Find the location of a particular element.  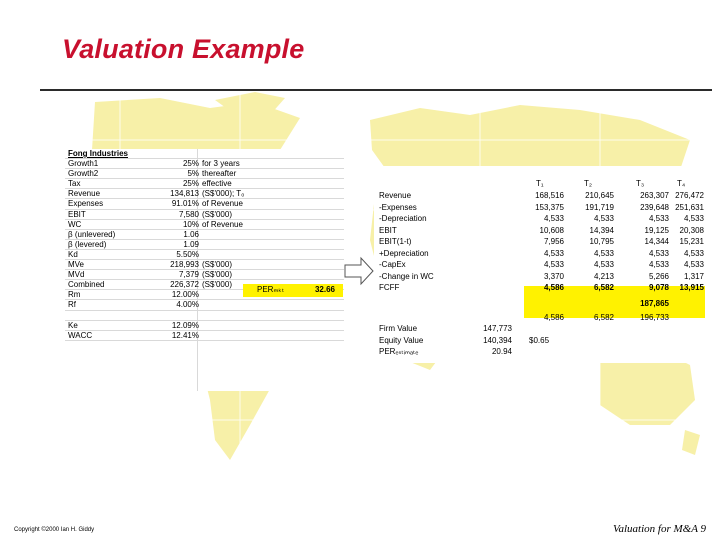

summary-value: 20.94 is located at coordinates (501, 351).